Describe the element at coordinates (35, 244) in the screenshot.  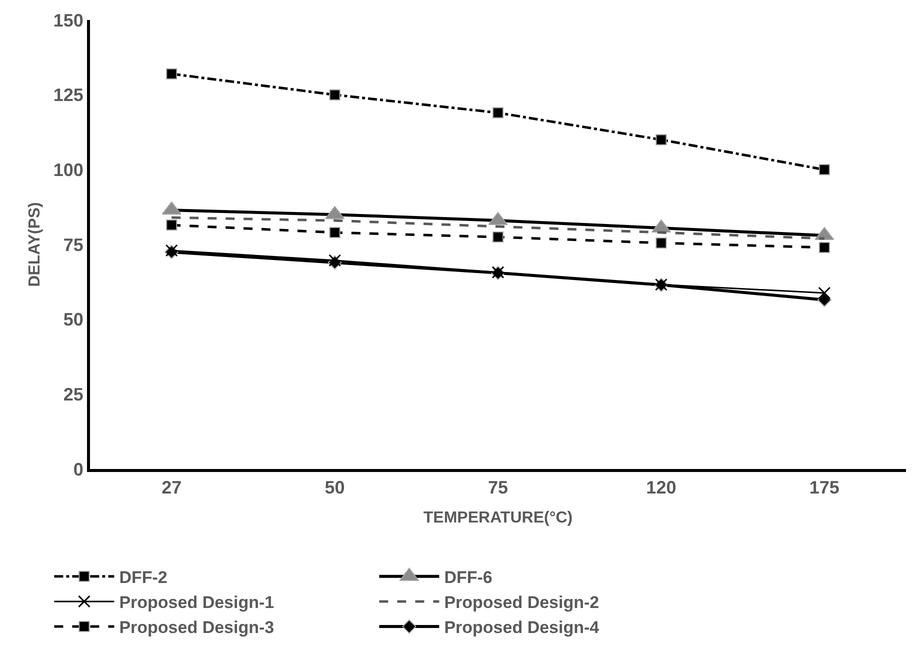
I see `y-axis-title: DELAY(PS)` at that location.